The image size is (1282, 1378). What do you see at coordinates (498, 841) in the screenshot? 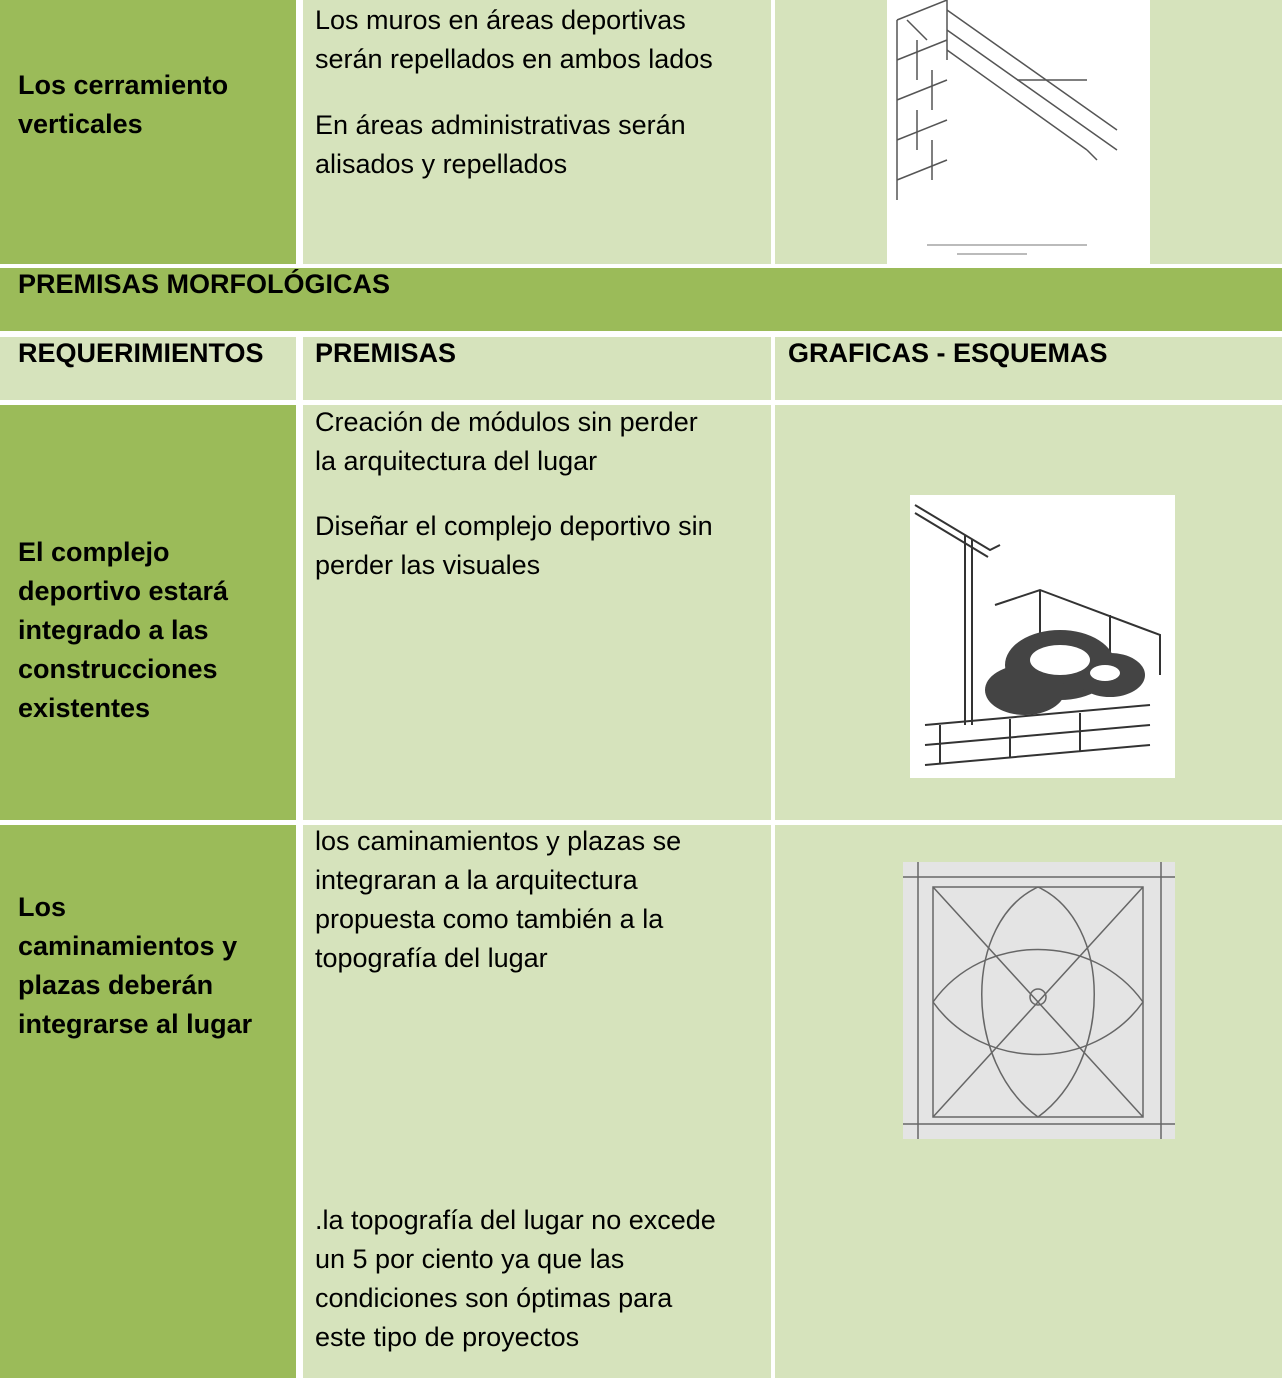
I see `text-line: los caminamientos y plazas se` at bounding box center [498, 841].